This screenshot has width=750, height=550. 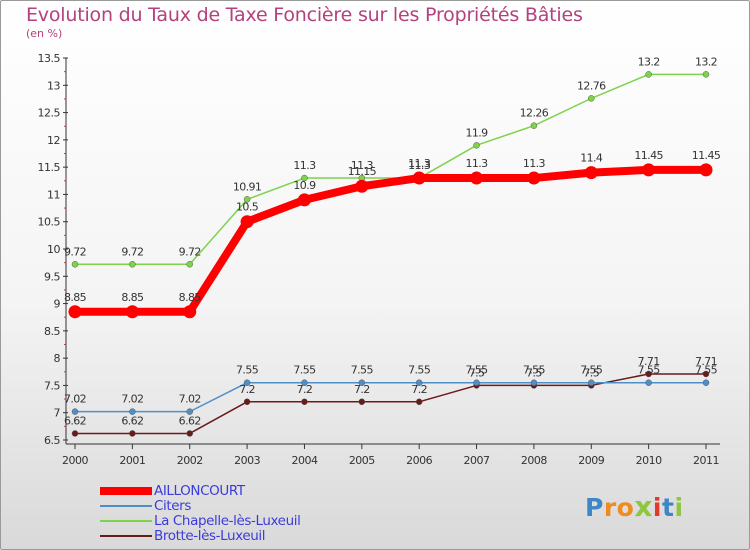 I want to click on x-tick-label: 2005, so click(x=362, y=460).